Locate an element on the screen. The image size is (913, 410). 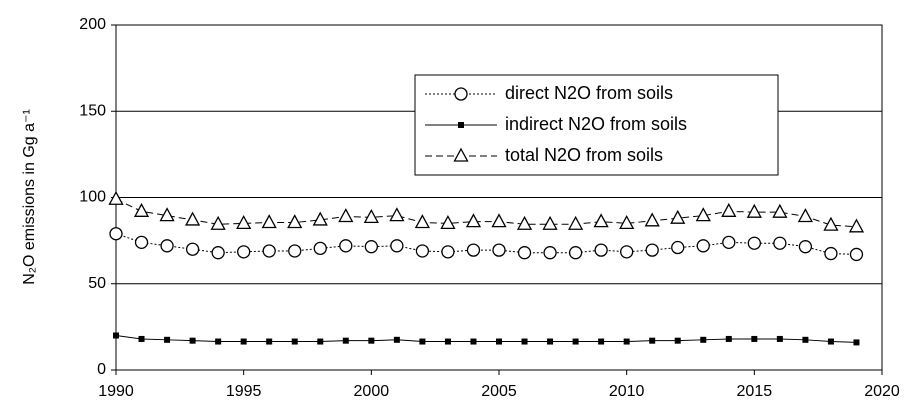
y-tick-label: 0 is located at coordinates (101, 369).